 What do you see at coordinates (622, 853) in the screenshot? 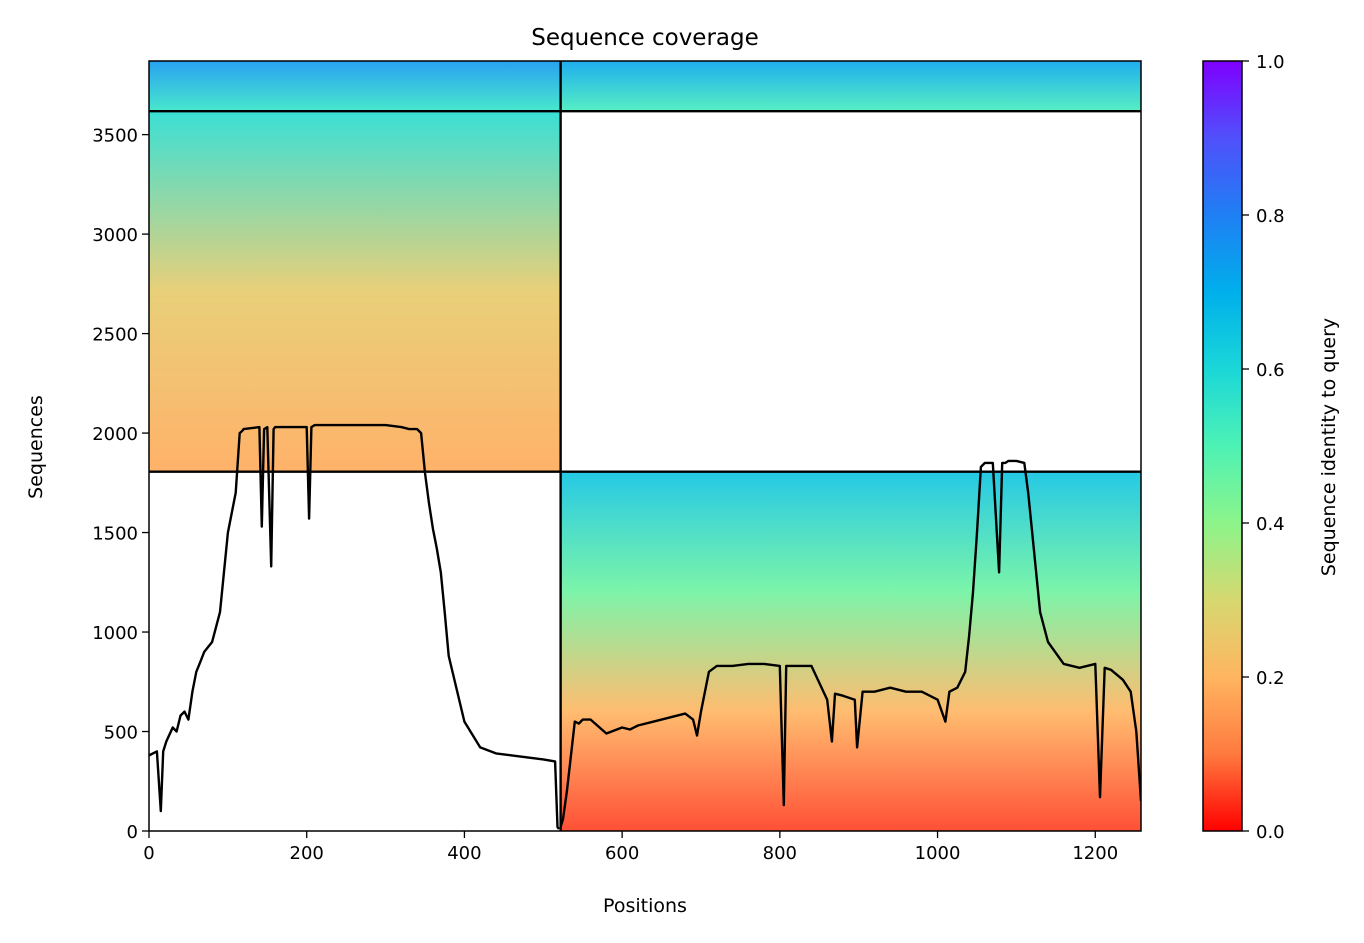
I see `x-tick-label: 600` at bounding box center [622, 853].